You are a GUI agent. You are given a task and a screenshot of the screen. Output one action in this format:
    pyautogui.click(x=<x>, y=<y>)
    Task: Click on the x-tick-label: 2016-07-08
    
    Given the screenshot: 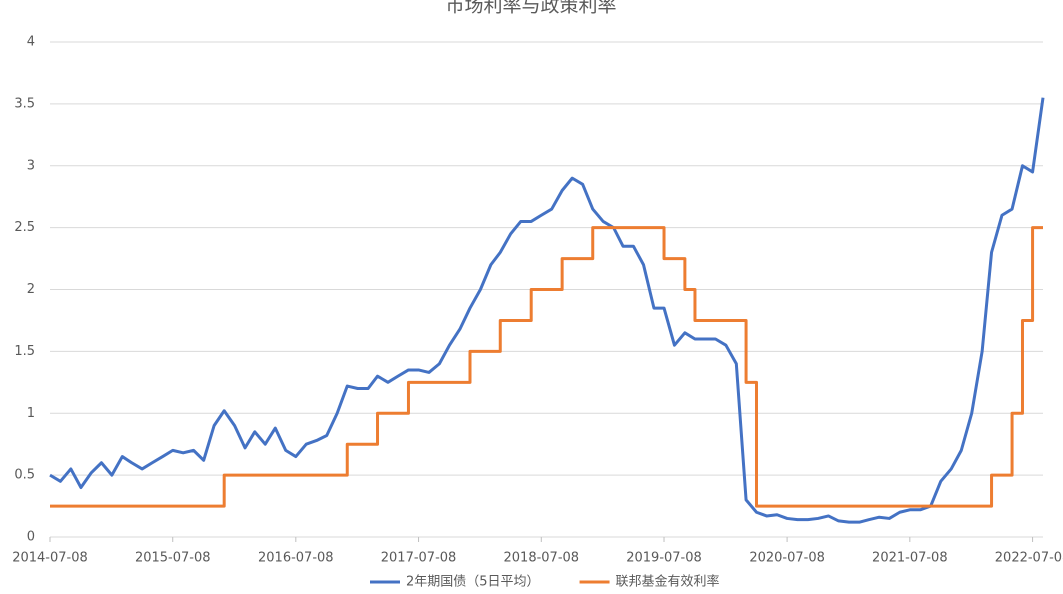 What is the action you would take?
    pyautogui.click(x=296, y=558)
    